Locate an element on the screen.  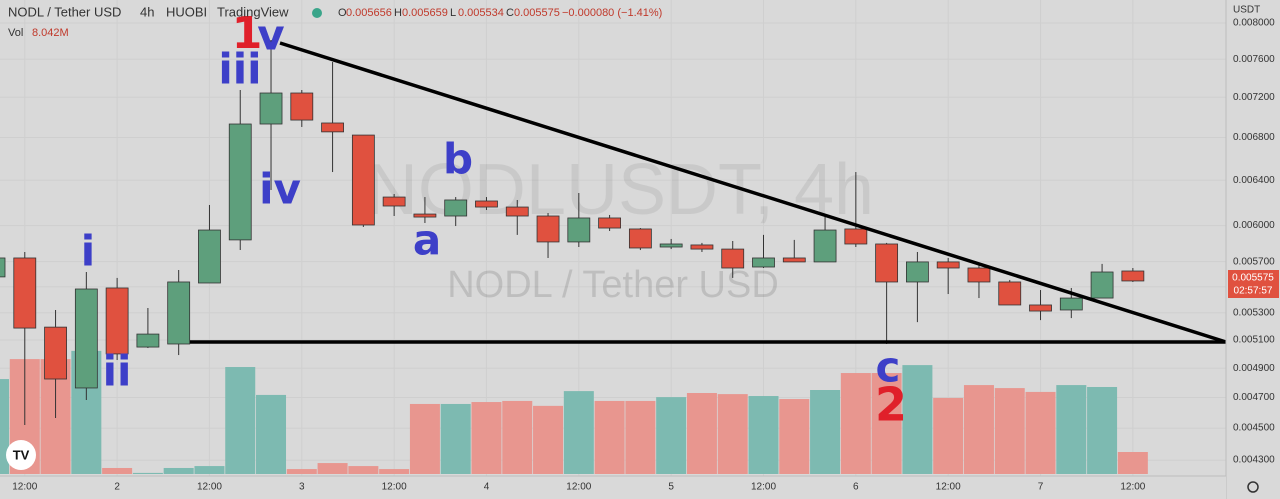
y-tick-label: 0.004700 is located at coordinates (1254, 397).